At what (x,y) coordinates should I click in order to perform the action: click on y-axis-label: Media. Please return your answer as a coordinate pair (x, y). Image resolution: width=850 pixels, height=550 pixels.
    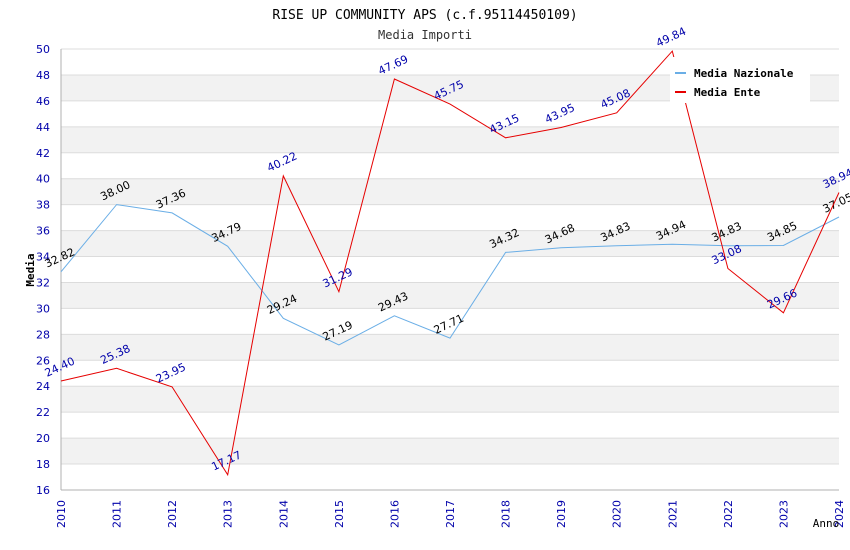
    Looking at the image, I should click on (30, 269).